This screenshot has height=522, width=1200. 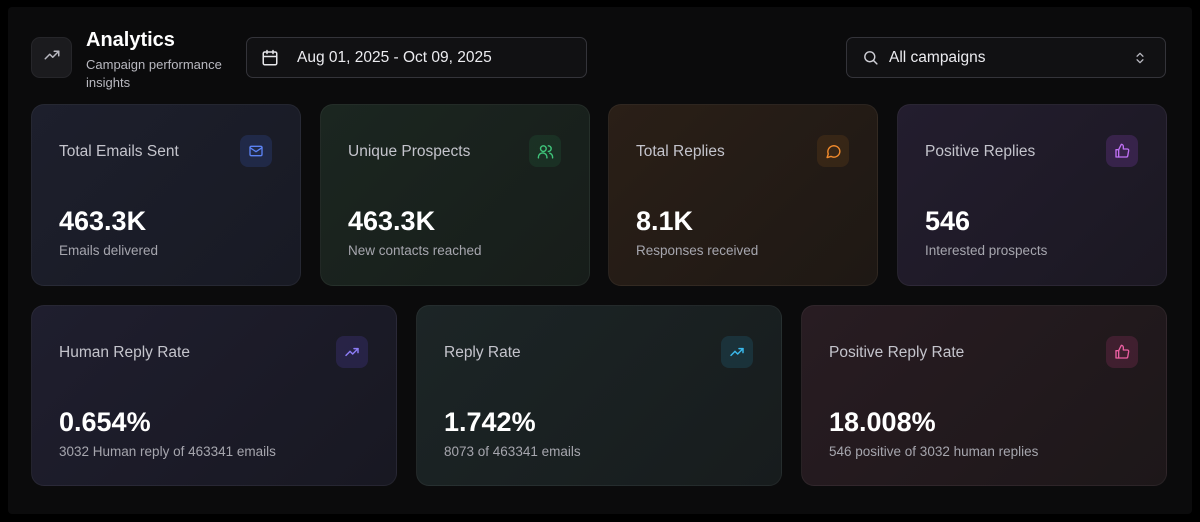 What do you see at coordinates (937, 57) in the screenshot?
I see `campaign-select-value: All campaigns` at bounding box center [937, 57].